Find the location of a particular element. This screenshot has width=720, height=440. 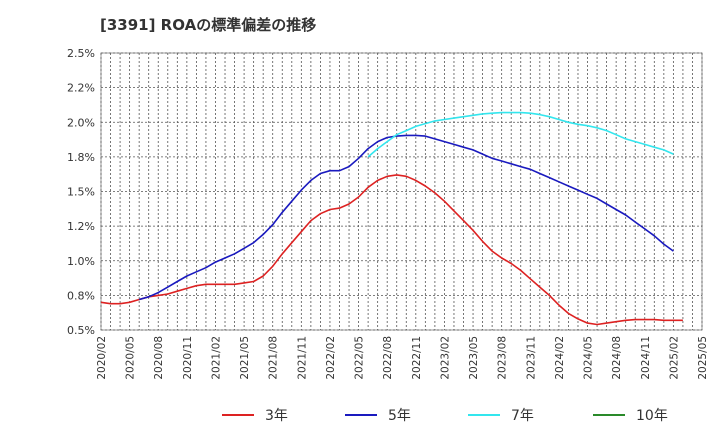

chart-title: [3391] ROAの標準偏差の推移 is located at coordinates (208, 25).